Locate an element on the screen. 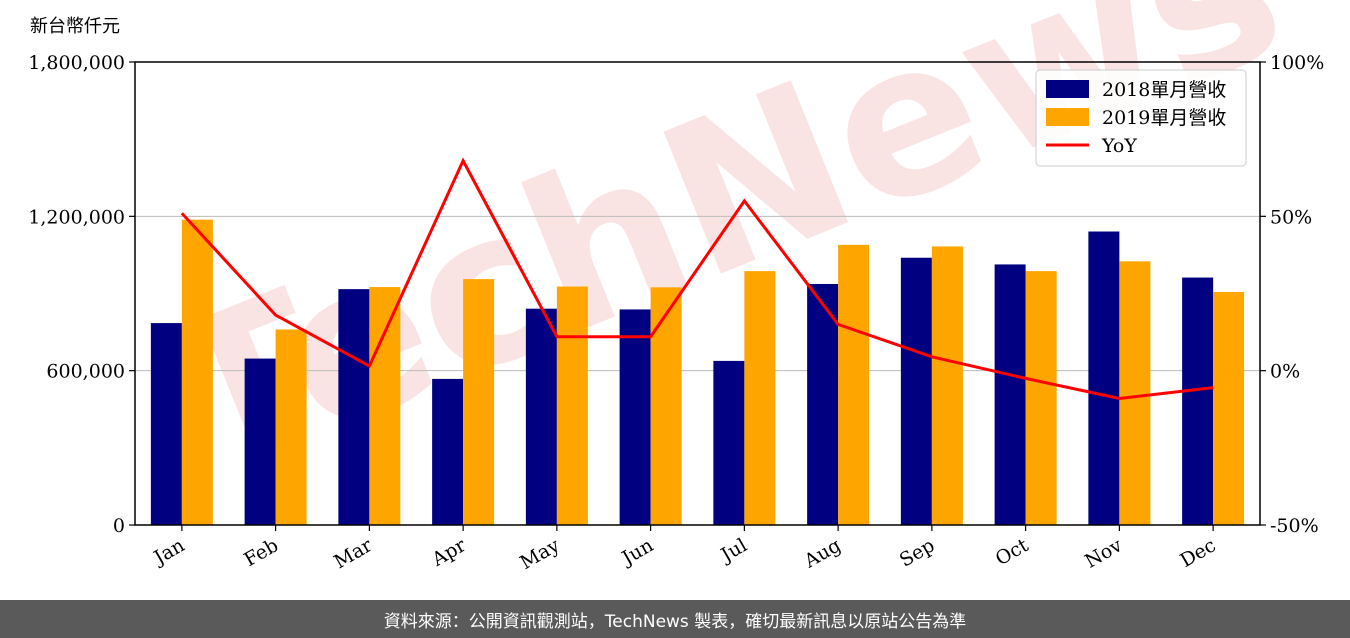  y2-tick-label: 100% is located at coordinates (1297, 63).